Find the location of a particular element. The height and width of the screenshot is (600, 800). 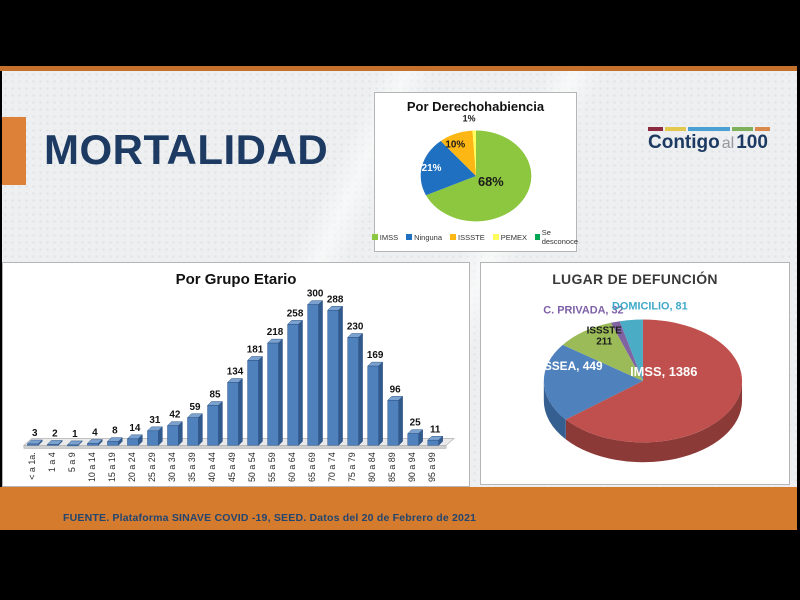

bar-value-label: 300 is located at coordinates (315, 294).